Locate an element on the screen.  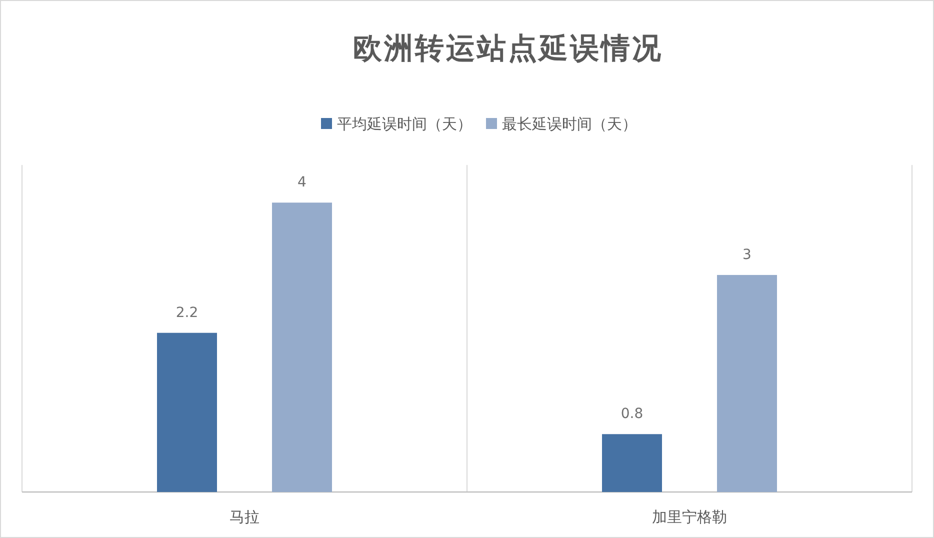
data-label: 2.2 is located at coordinates (187, 312).